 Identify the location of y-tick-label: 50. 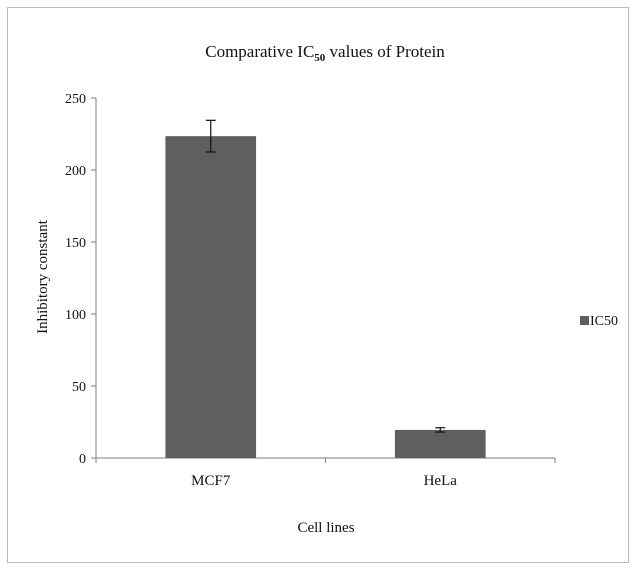
(79, 387).